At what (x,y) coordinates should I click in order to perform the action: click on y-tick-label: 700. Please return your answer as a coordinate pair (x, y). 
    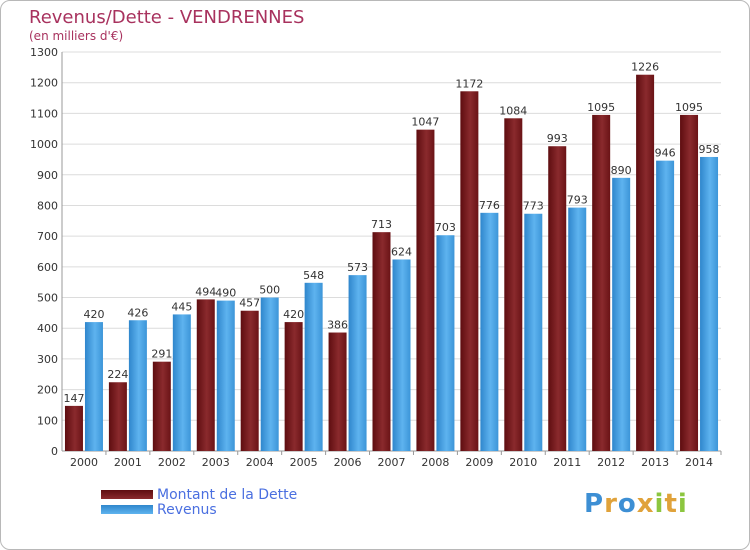
    Looking at the image, I should click on (47, 236).